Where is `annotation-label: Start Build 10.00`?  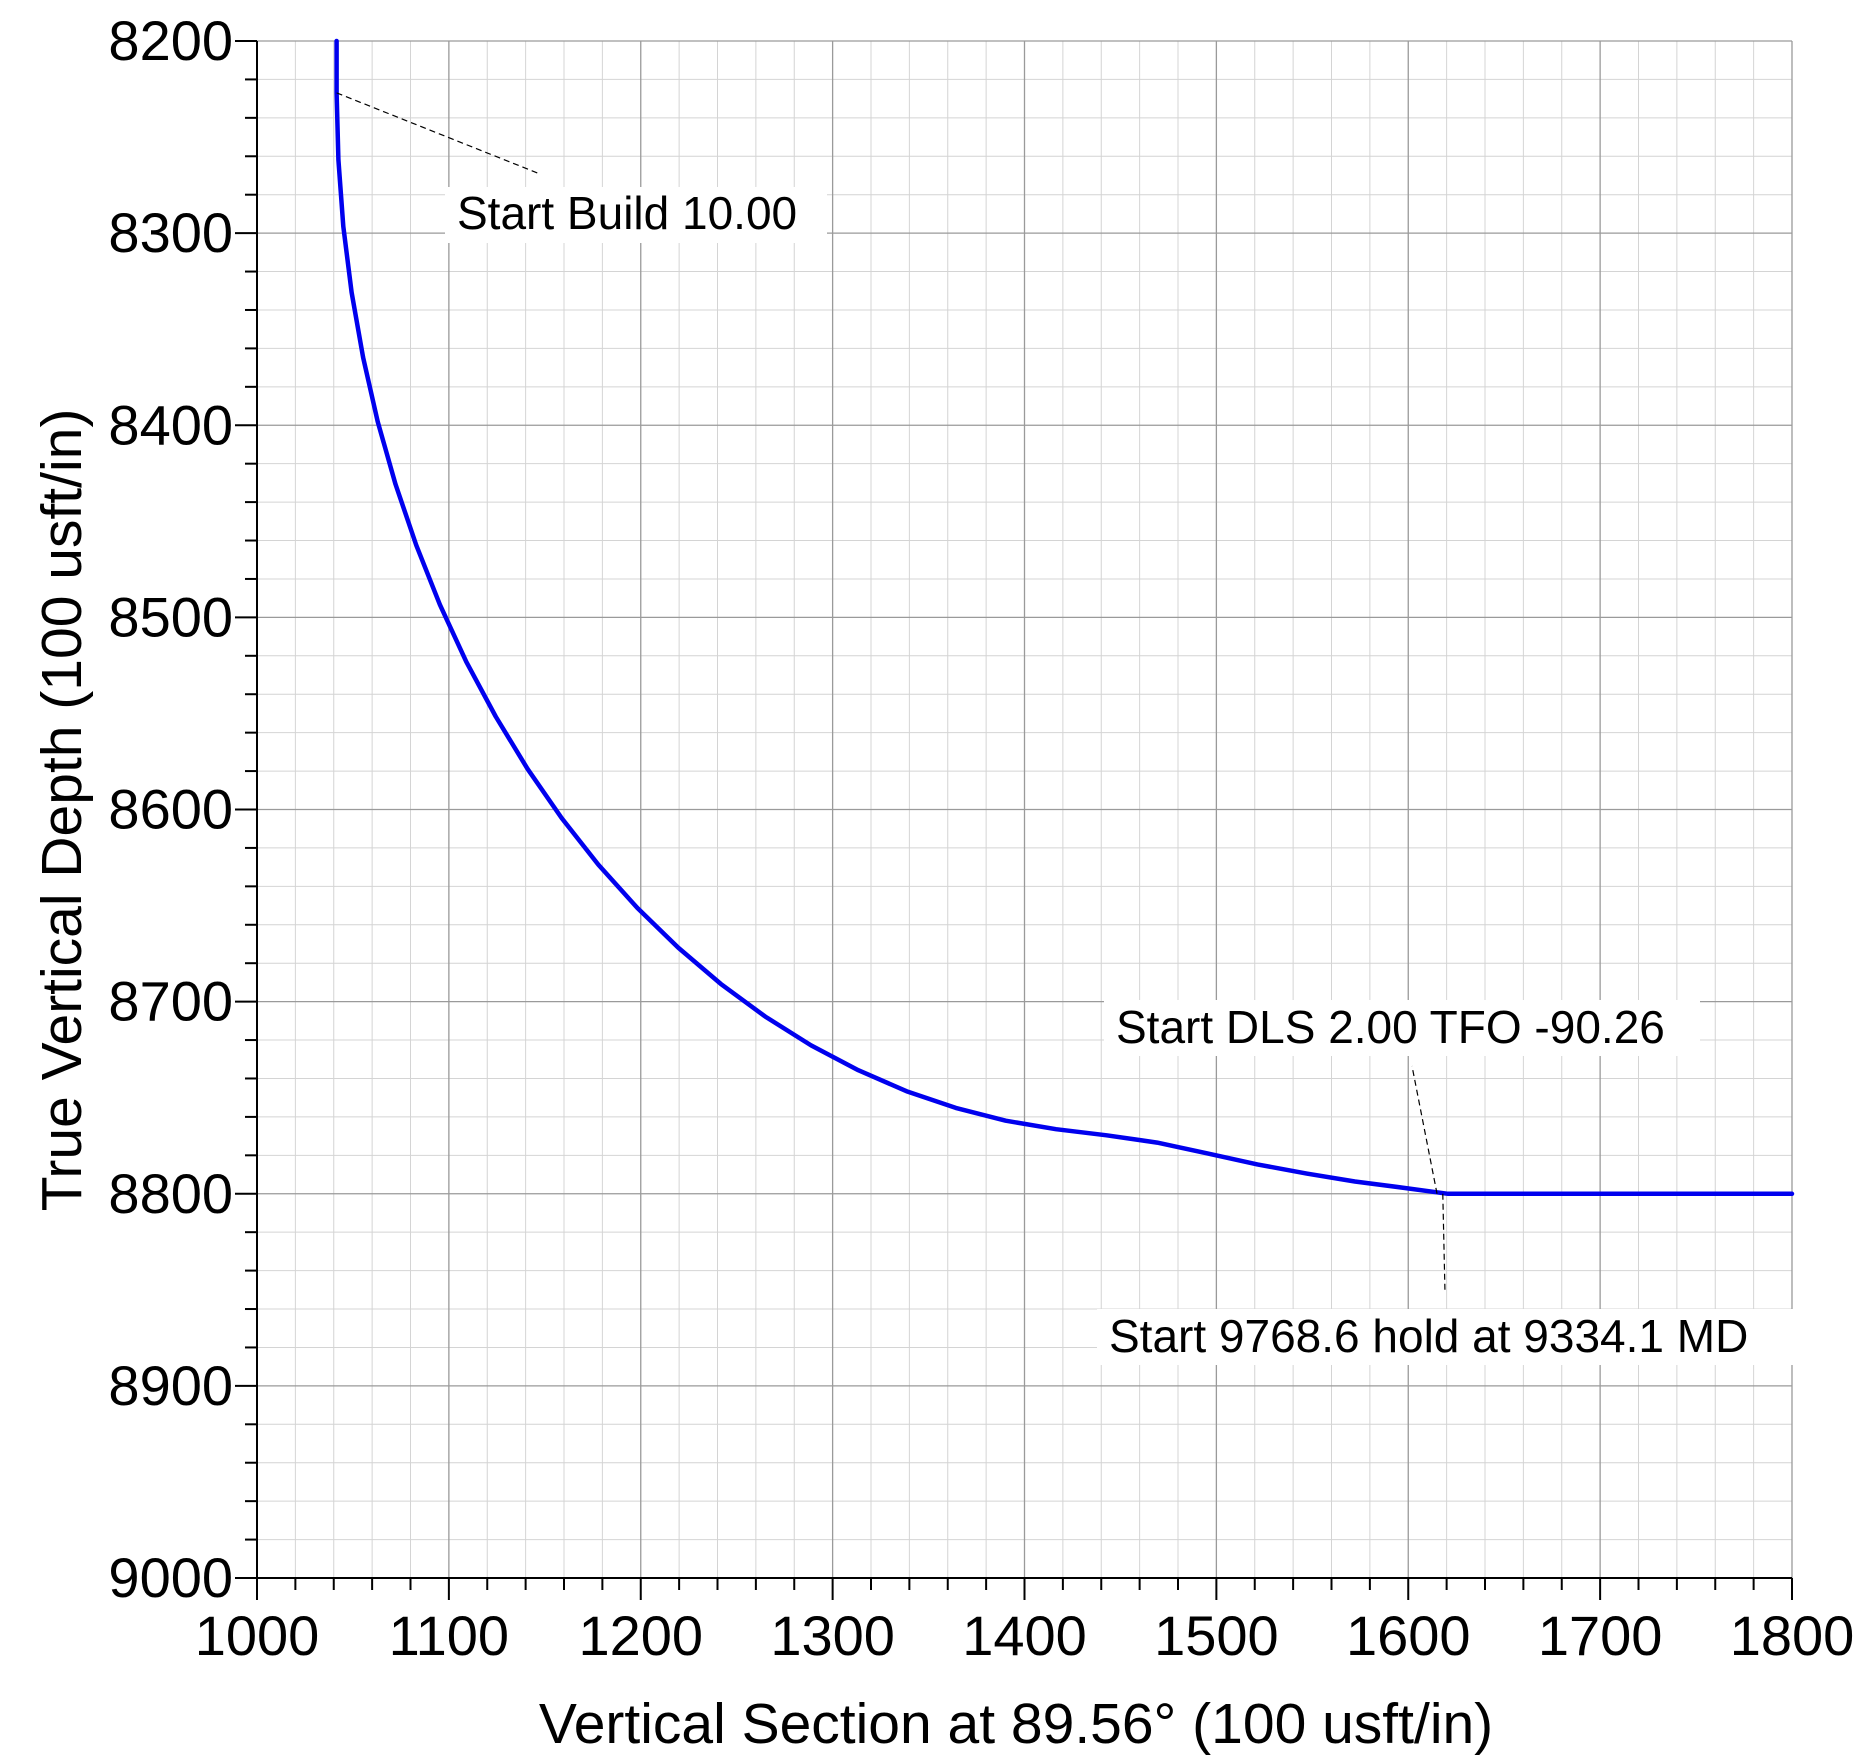
annotation-label: Start Build 10.00 is located at coordinates (627, 213).